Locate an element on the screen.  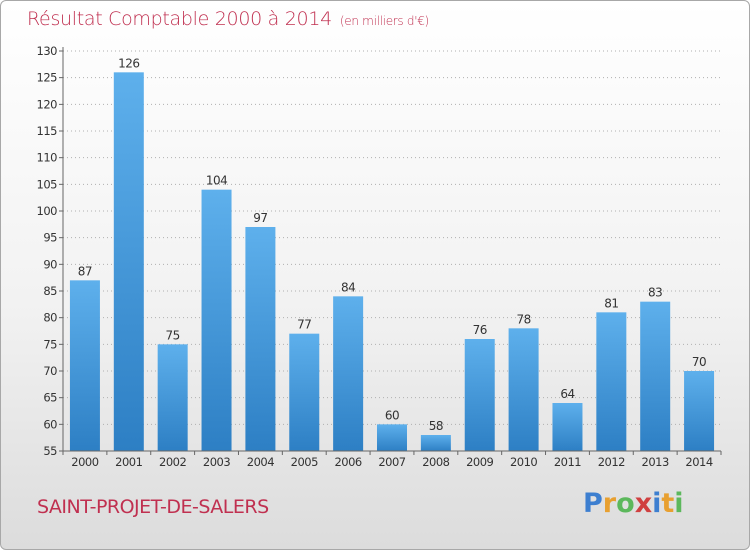
logo-letter: o is located at coordinates (625, 503).